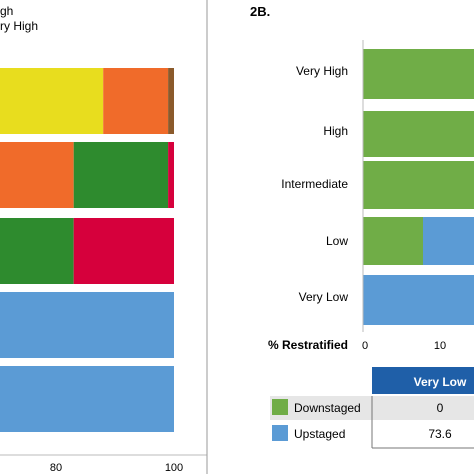 The height and width of the screenshot is (474, 474). Describe the element at coordinates (327, 408) in the screenshot. I see `table-row-label-downstaged: Downstaged` at that location.